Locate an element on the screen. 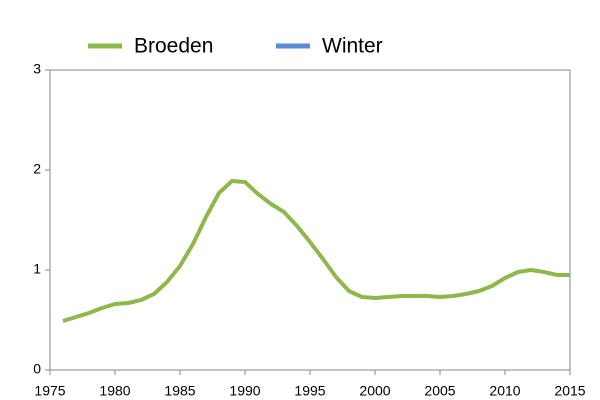 This screenshot has width=600, height=400. y-tick-label: 2 is located at coordinates (37, 169).